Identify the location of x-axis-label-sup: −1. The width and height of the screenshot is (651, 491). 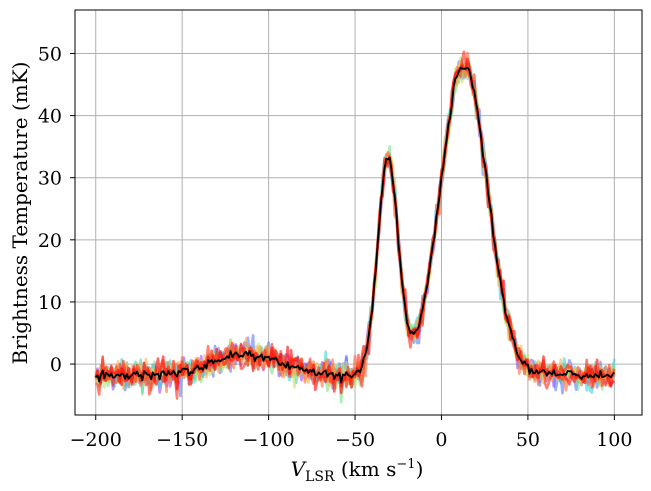
(405, 464).